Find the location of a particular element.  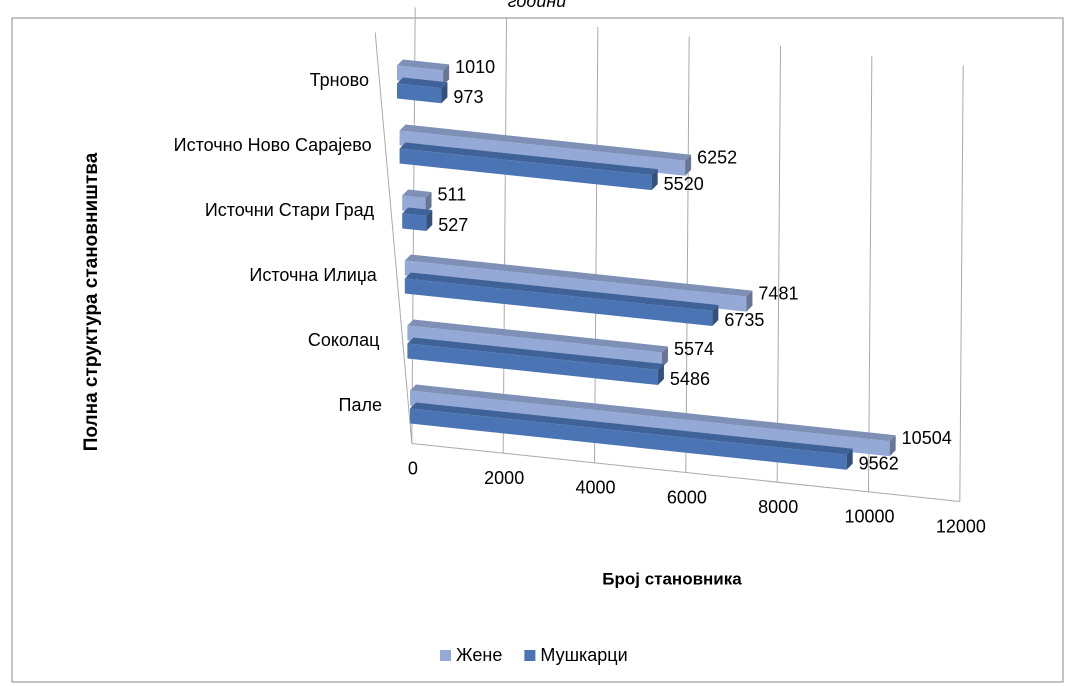

y-axis-line is located at coordinates (393, 238).